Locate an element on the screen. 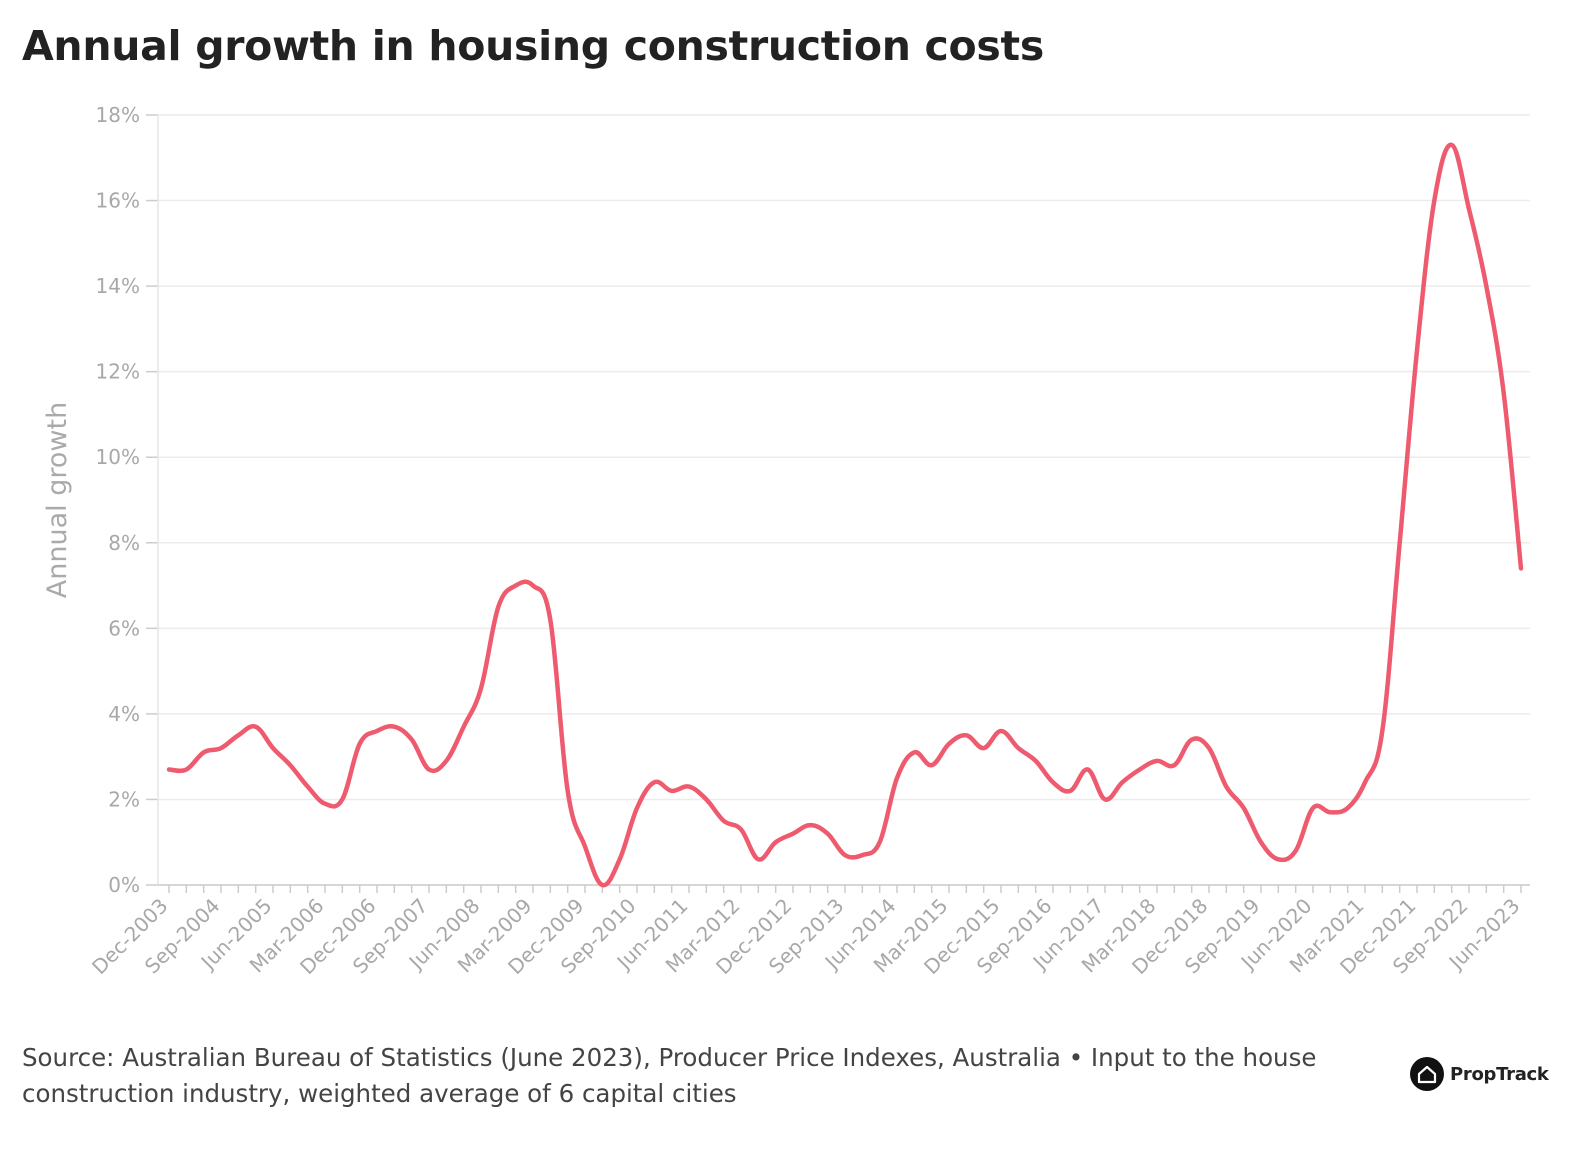 The height and width of the screenshot is (1150, 1592). y-tick-label: 6% is located at coordinates (124, 628).